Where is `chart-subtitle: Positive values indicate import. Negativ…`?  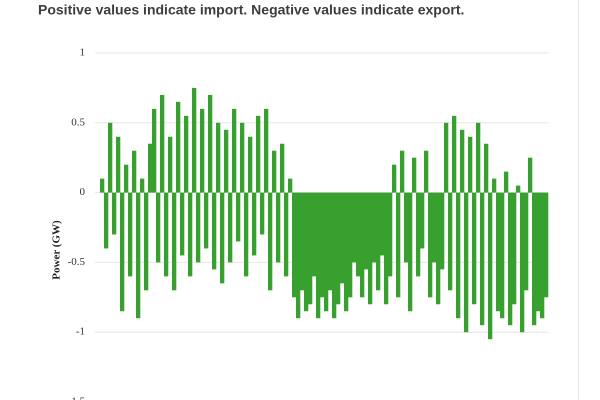 chart-subtitle: Positive values indicate import. Negativ… is located at coordinates (251, 10).